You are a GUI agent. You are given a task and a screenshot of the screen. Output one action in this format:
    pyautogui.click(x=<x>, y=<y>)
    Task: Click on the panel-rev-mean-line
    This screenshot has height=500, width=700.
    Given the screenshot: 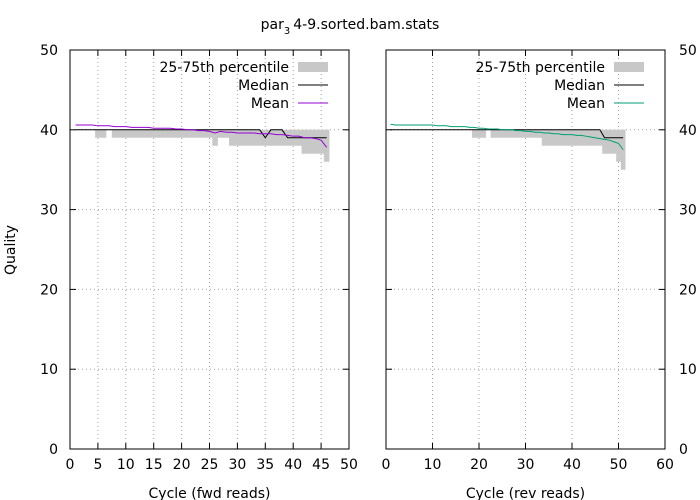 What is the action you would take?
    pyautogui.click(x=507, y=137)
    